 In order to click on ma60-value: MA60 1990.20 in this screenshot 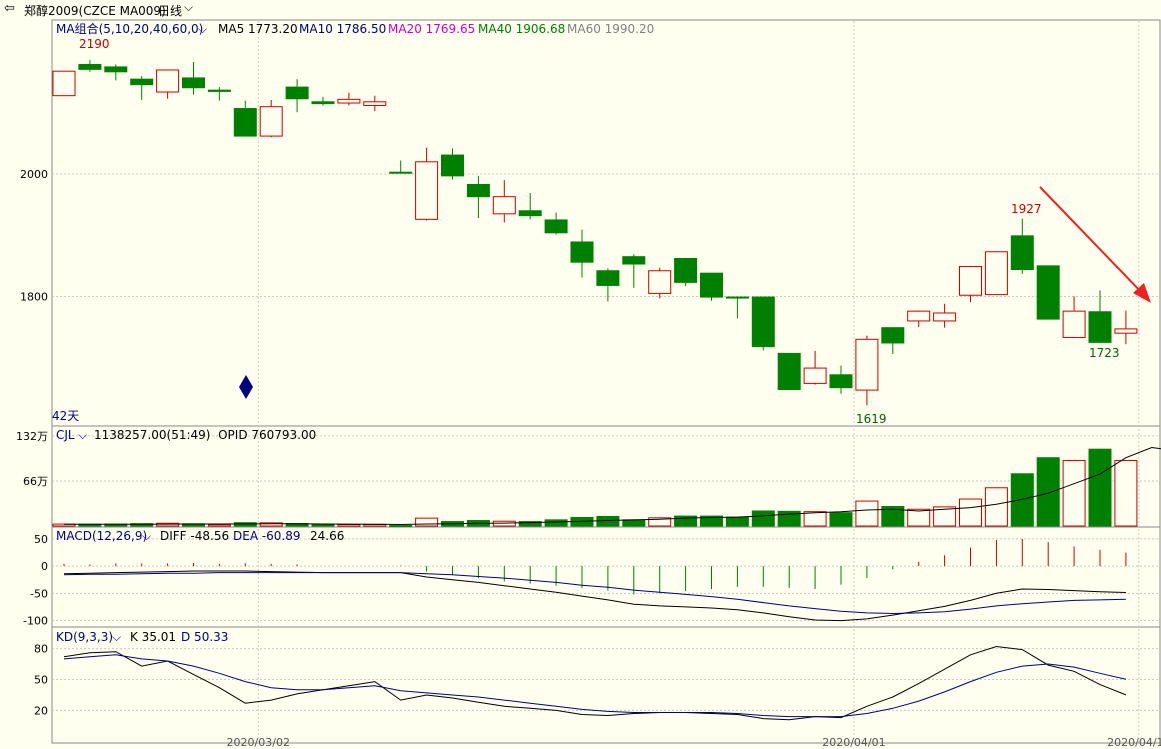, I will do `click(610, 29)`.